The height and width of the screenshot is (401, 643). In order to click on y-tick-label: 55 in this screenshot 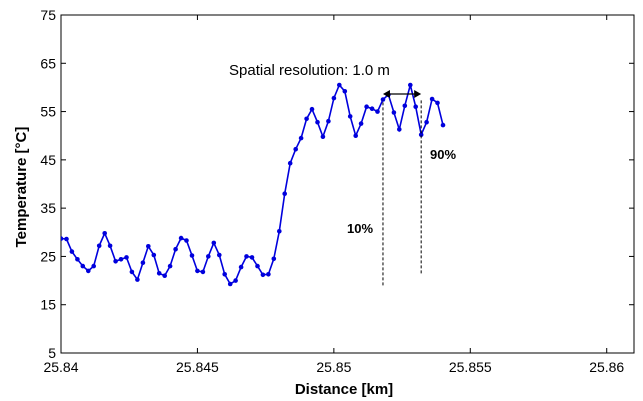, I will do `click(48, 112)`.